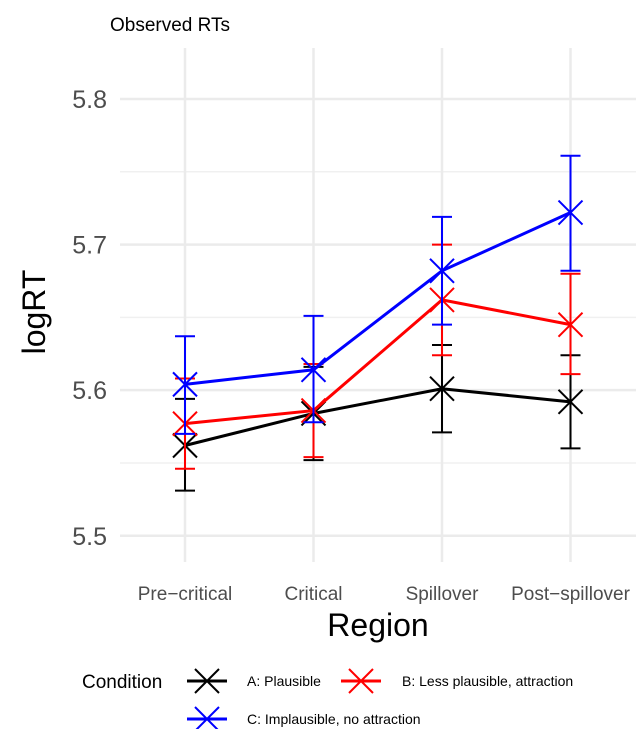 The image size is (636, 729). I want to click on legend-label: B: Less plausible, attraction, so click(487, 681).